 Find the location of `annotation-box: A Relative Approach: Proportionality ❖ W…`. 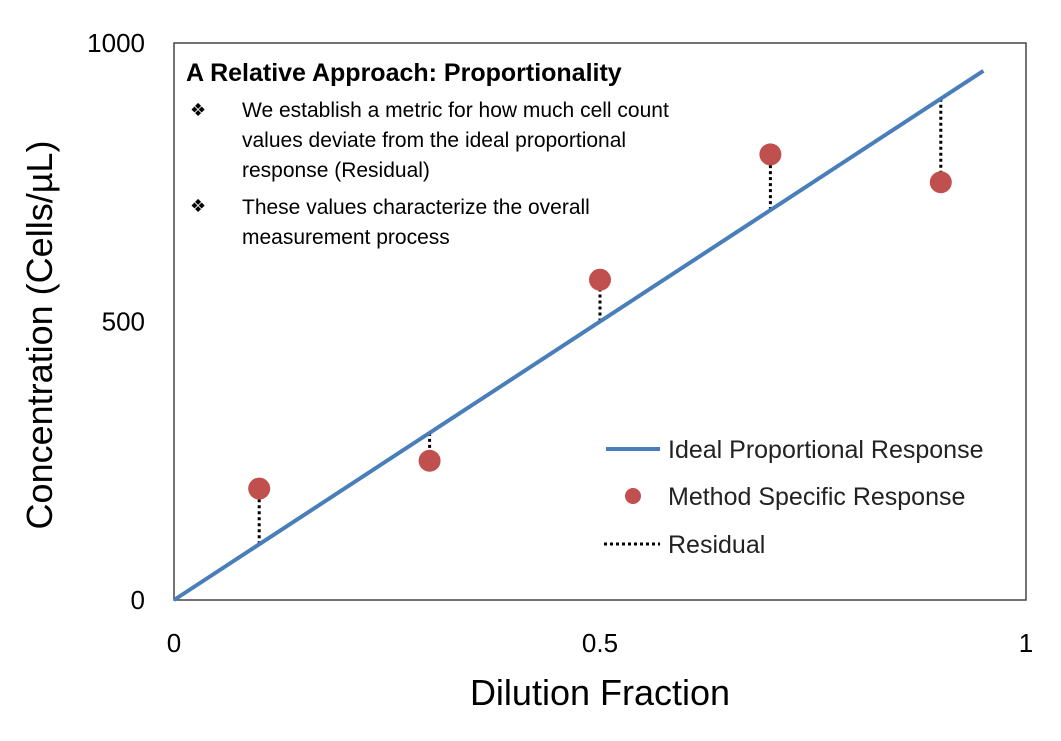

annotation-box: A Relative Approach: Proportionality ❖ W… is located at coordinates (427, 154).